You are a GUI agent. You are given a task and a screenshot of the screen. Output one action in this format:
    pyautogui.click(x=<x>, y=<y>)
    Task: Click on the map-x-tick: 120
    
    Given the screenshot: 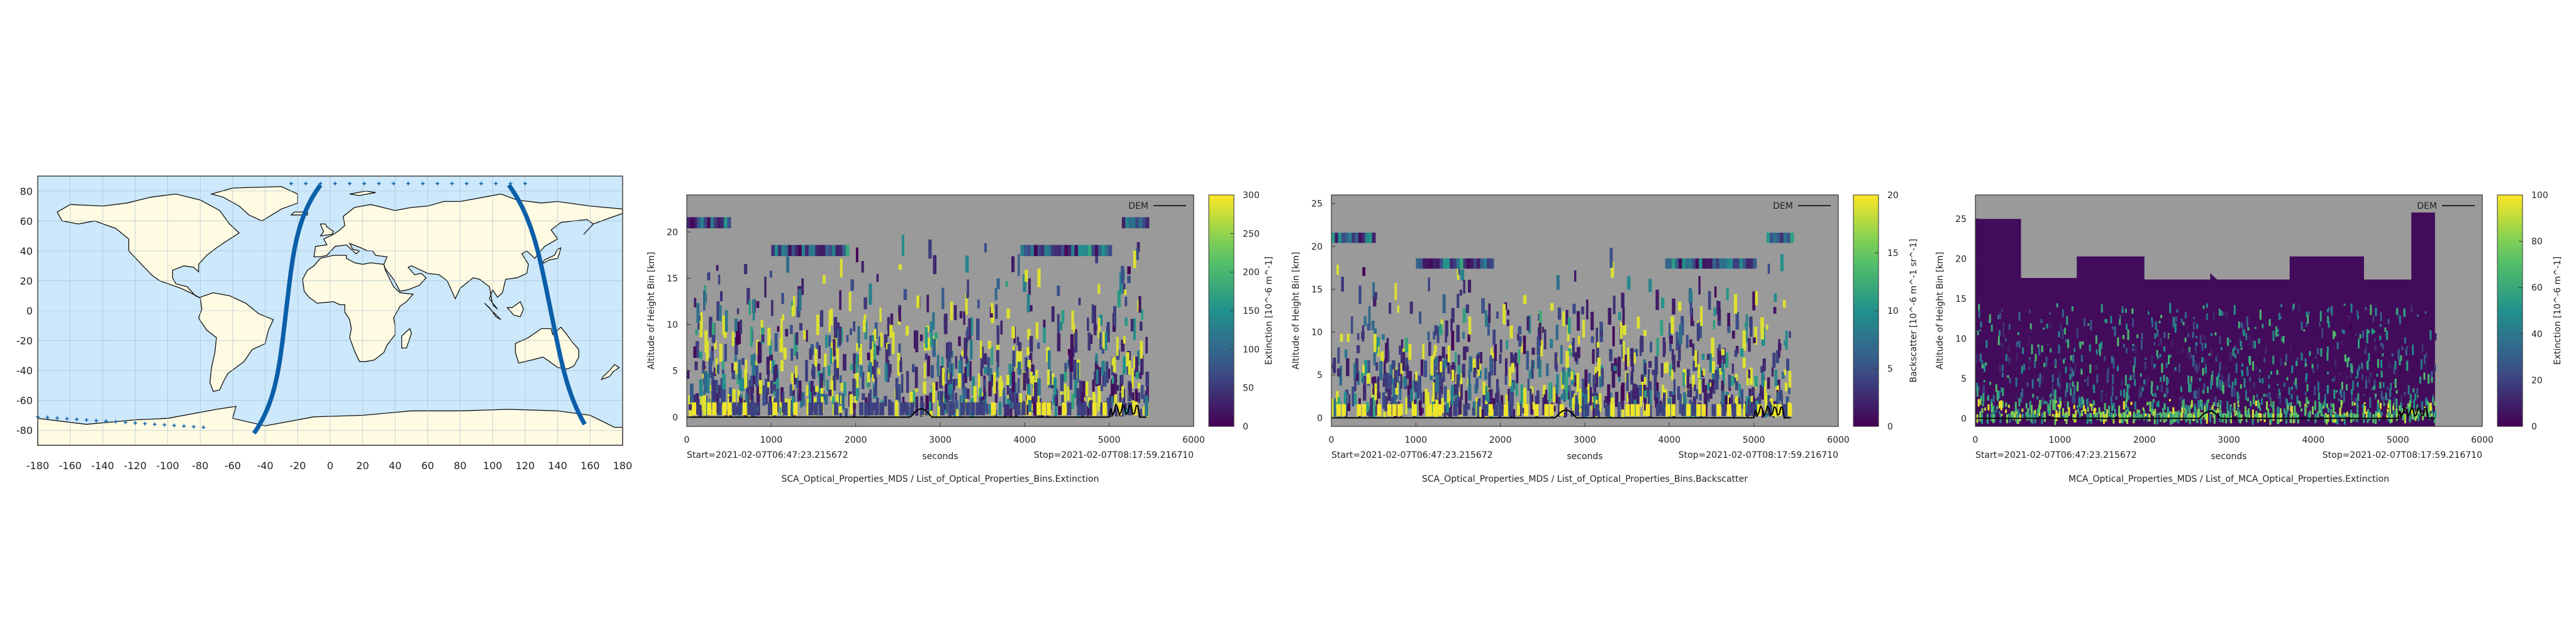 What is the action you would take?
    pyautogui.click(x=525, y=466)
    